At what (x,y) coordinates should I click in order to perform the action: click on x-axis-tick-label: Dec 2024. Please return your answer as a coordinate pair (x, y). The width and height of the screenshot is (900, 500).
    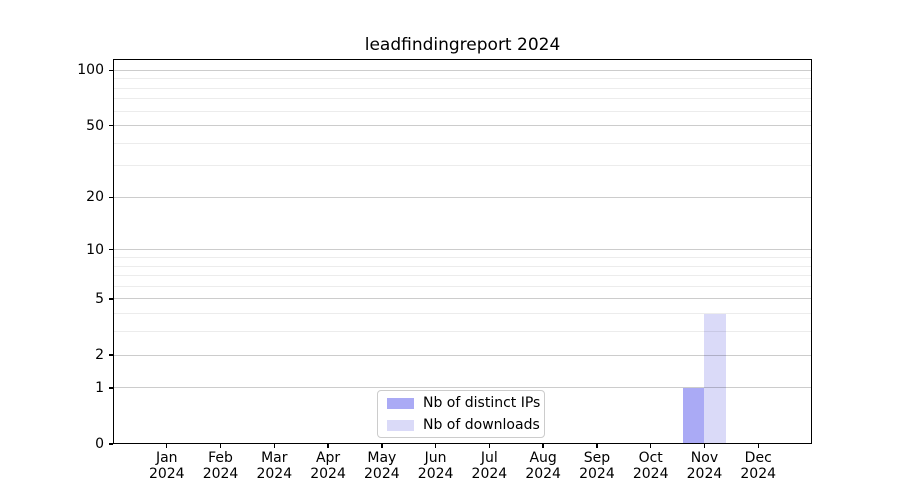
    Looking at the image, I should click on (758, 466).